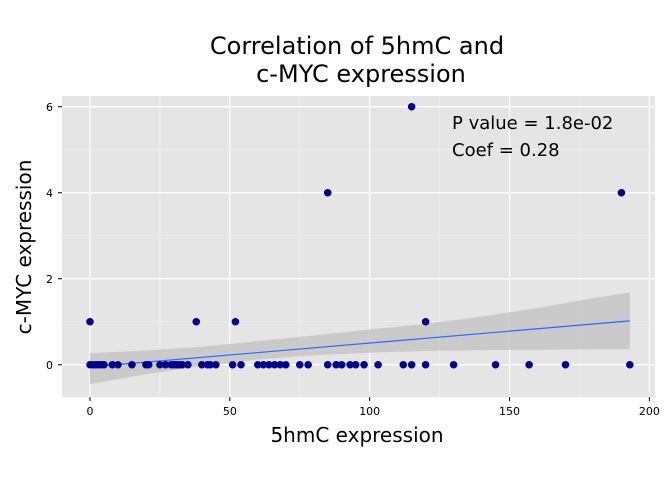  I want to click on x-axis-ticks: 0 50 100 150 200, so click(373, 407).